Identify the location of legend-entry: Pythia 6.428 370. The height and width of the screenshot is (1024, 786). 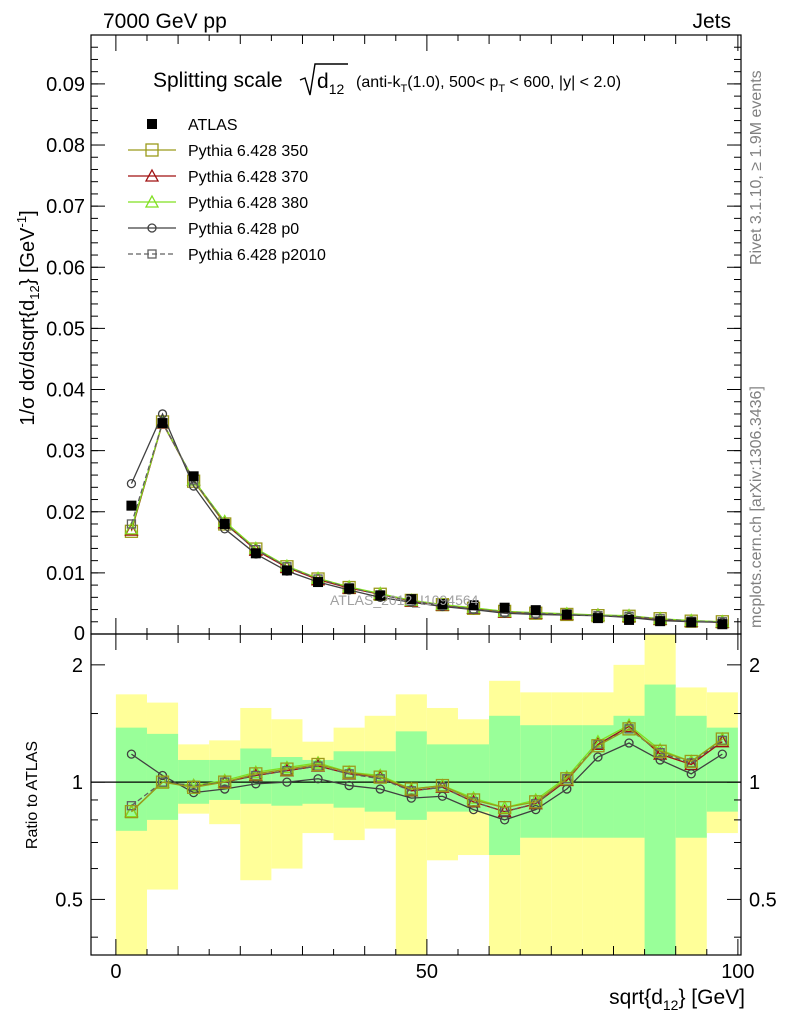
(218, 177).